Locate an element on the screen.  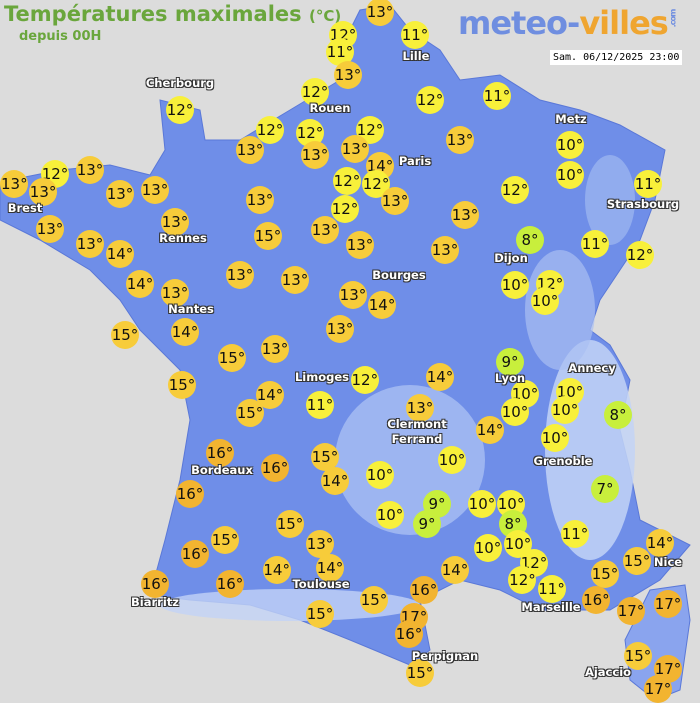
temperature-marker: 7° is located at coordinates (605, 489).